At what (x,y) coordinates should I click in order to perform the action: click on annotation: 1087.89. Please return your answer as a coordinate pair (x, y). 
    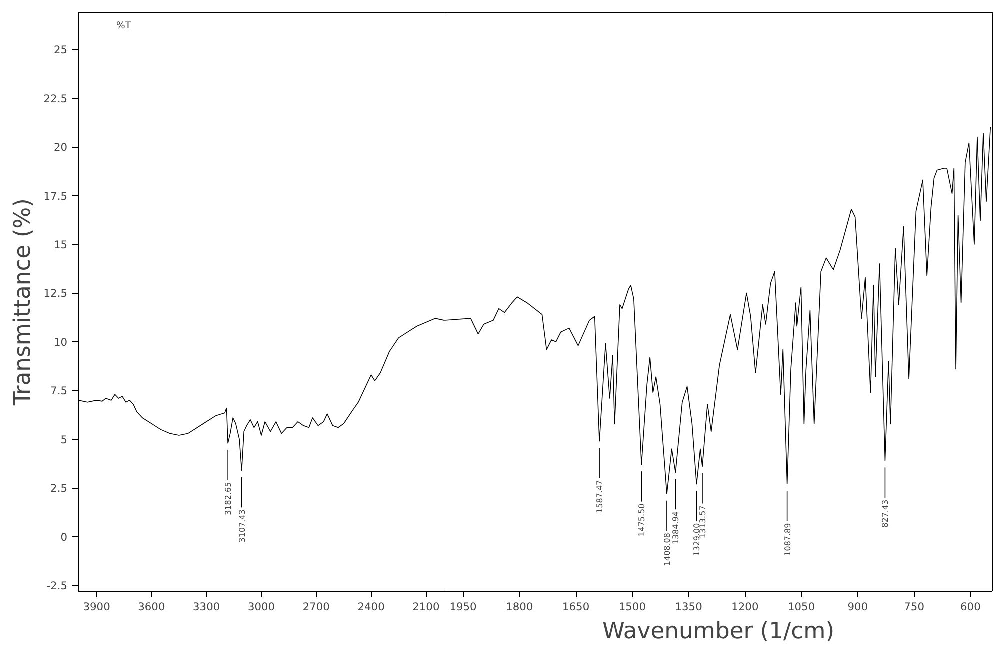
    Looking at the image, I should click on (787, 539).